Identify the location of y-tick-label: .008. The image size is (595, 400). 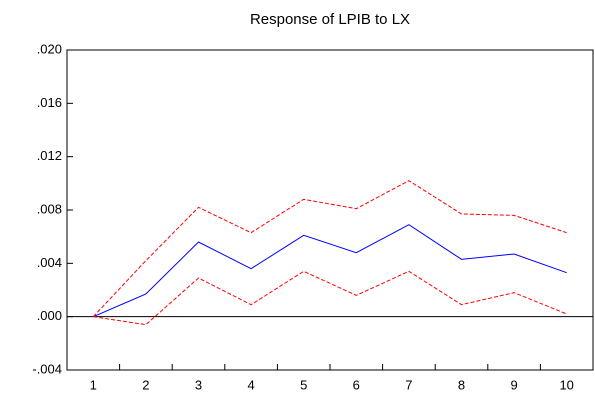
(49, 208).